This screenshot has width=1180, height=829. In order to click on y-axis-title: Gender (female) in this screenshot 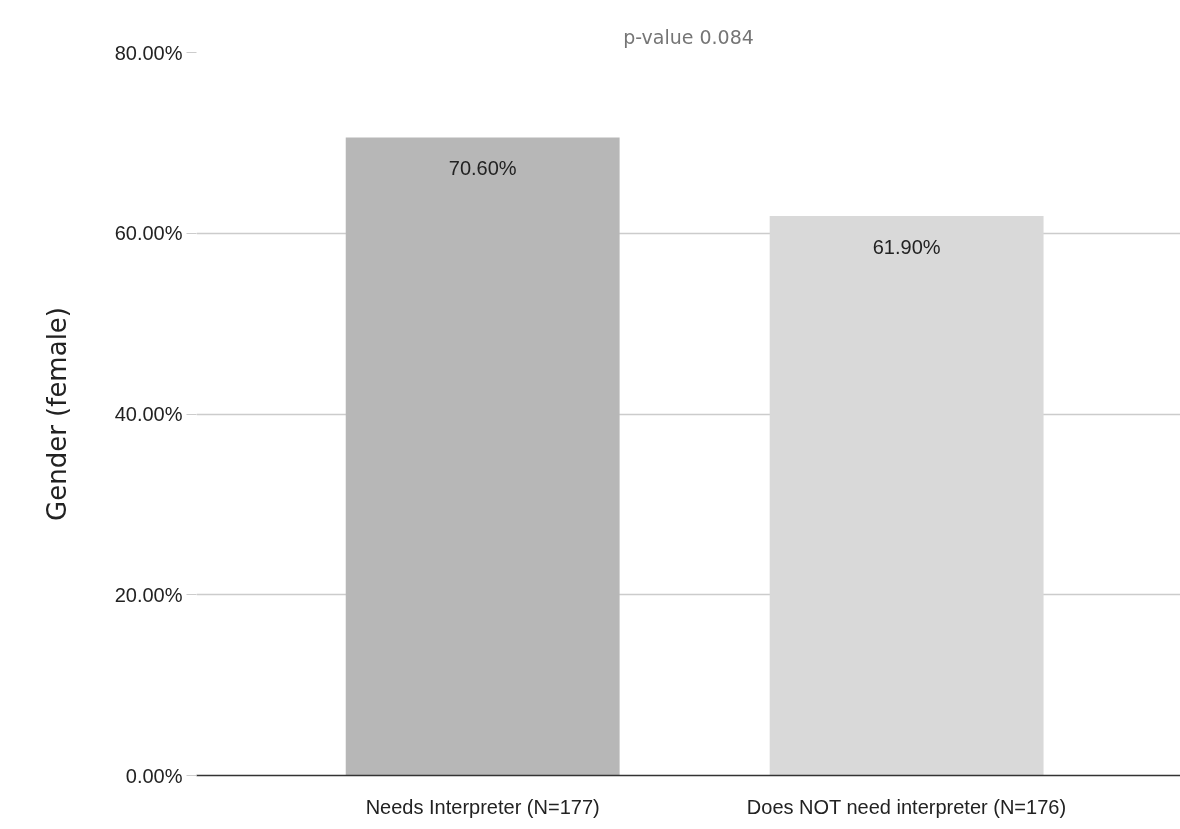, I will do `click(56, 414)`.